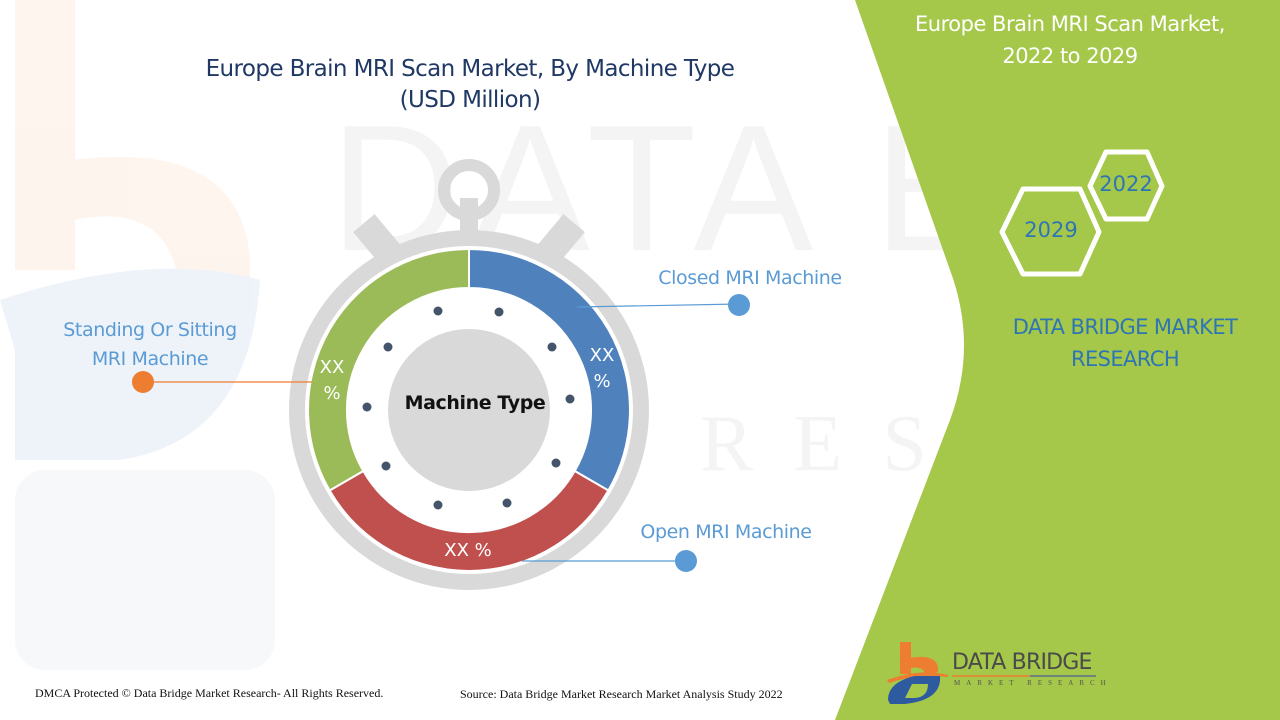 The height and width of the screenshot is (720, 1280). I want to click on segment-standing-sitting-mri, so click(388, 369).